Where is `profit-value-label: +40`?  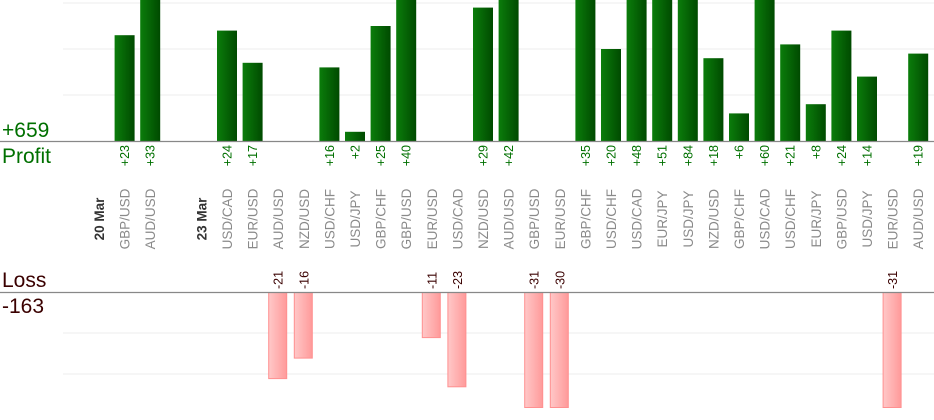 profit-value-label: +40 is located at coordinates (407, 155).